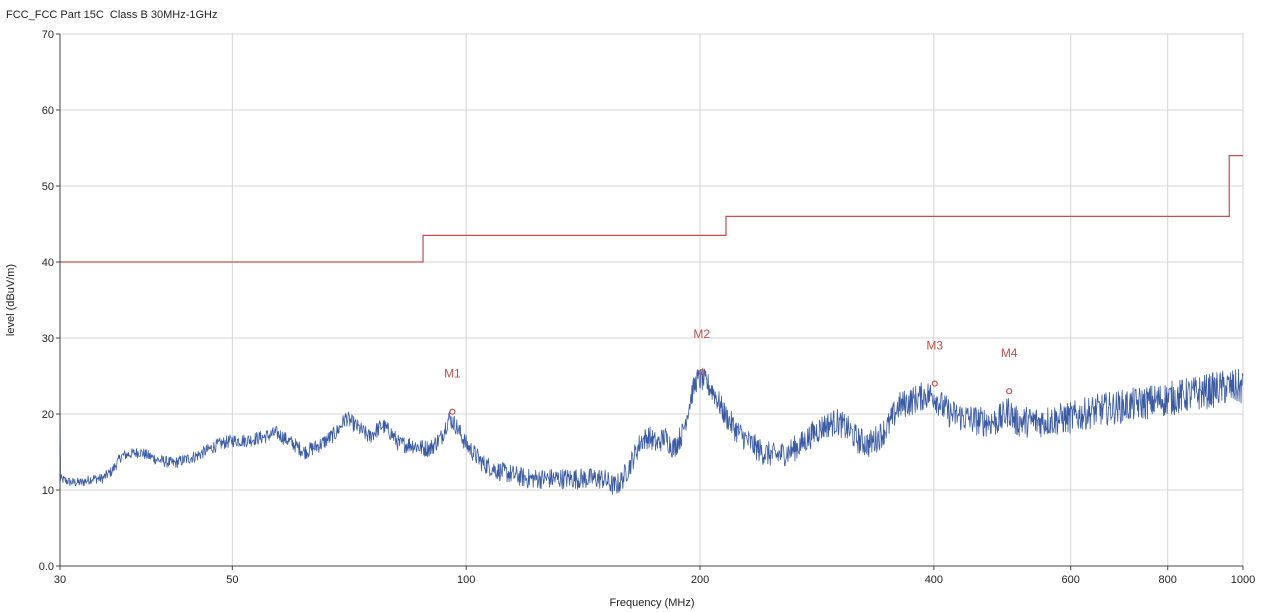  Describe the element at coordinates (731, 371) in the screenshot. I see `markers-layer: M1 M2 M3 M4` at that location.